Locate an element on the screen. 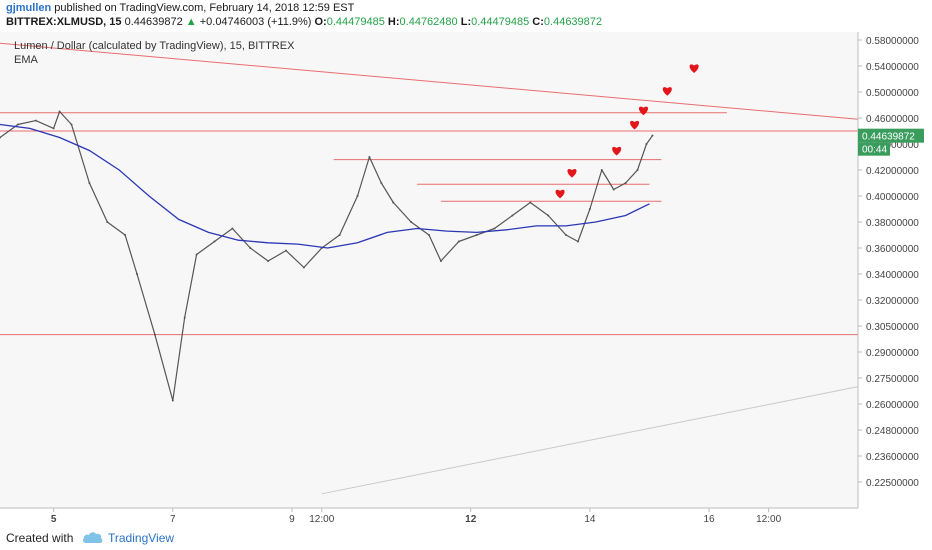 The height and width of the screenshot is (550, 932). open-label: O: is located at coordinates (320, 22).